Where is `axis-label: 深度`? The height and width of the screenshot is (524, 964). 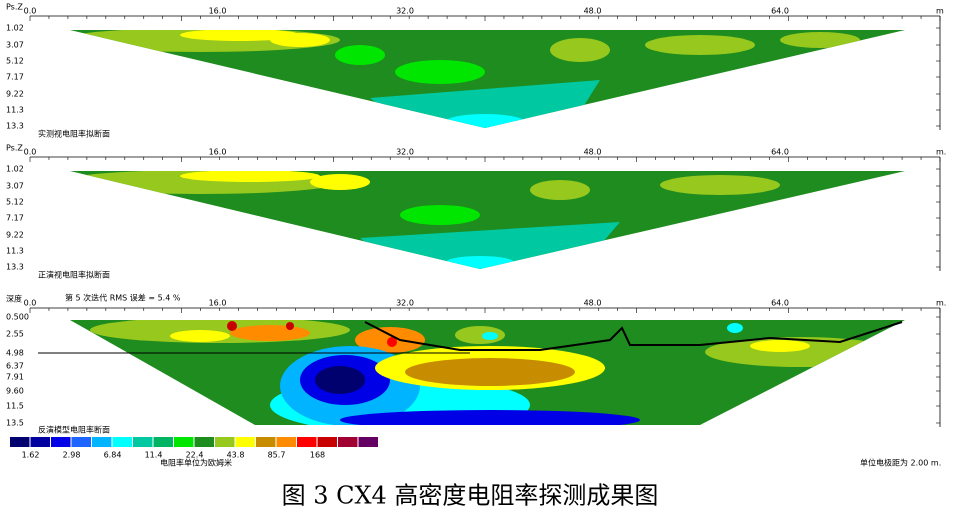 axis-label: 深度 is located at coordinates (14, 299).